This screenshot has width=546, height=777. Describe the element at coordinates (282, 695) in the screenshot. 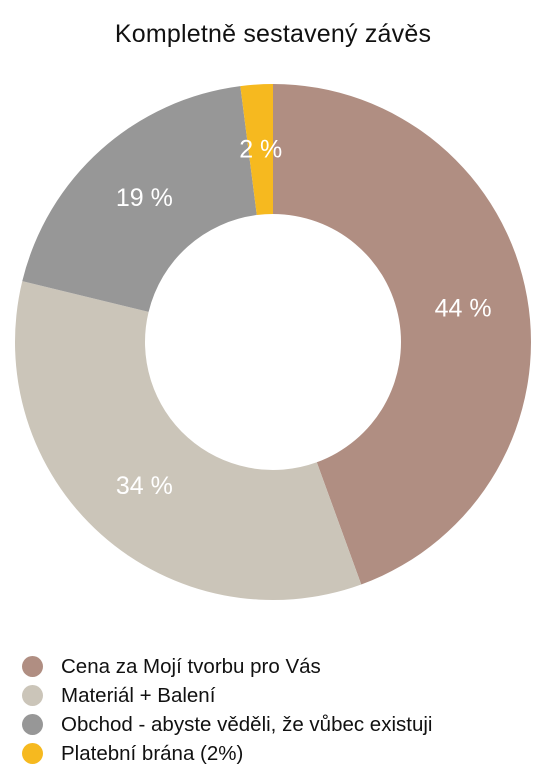

I see `legend-item: Materiál + Balení` at that location.